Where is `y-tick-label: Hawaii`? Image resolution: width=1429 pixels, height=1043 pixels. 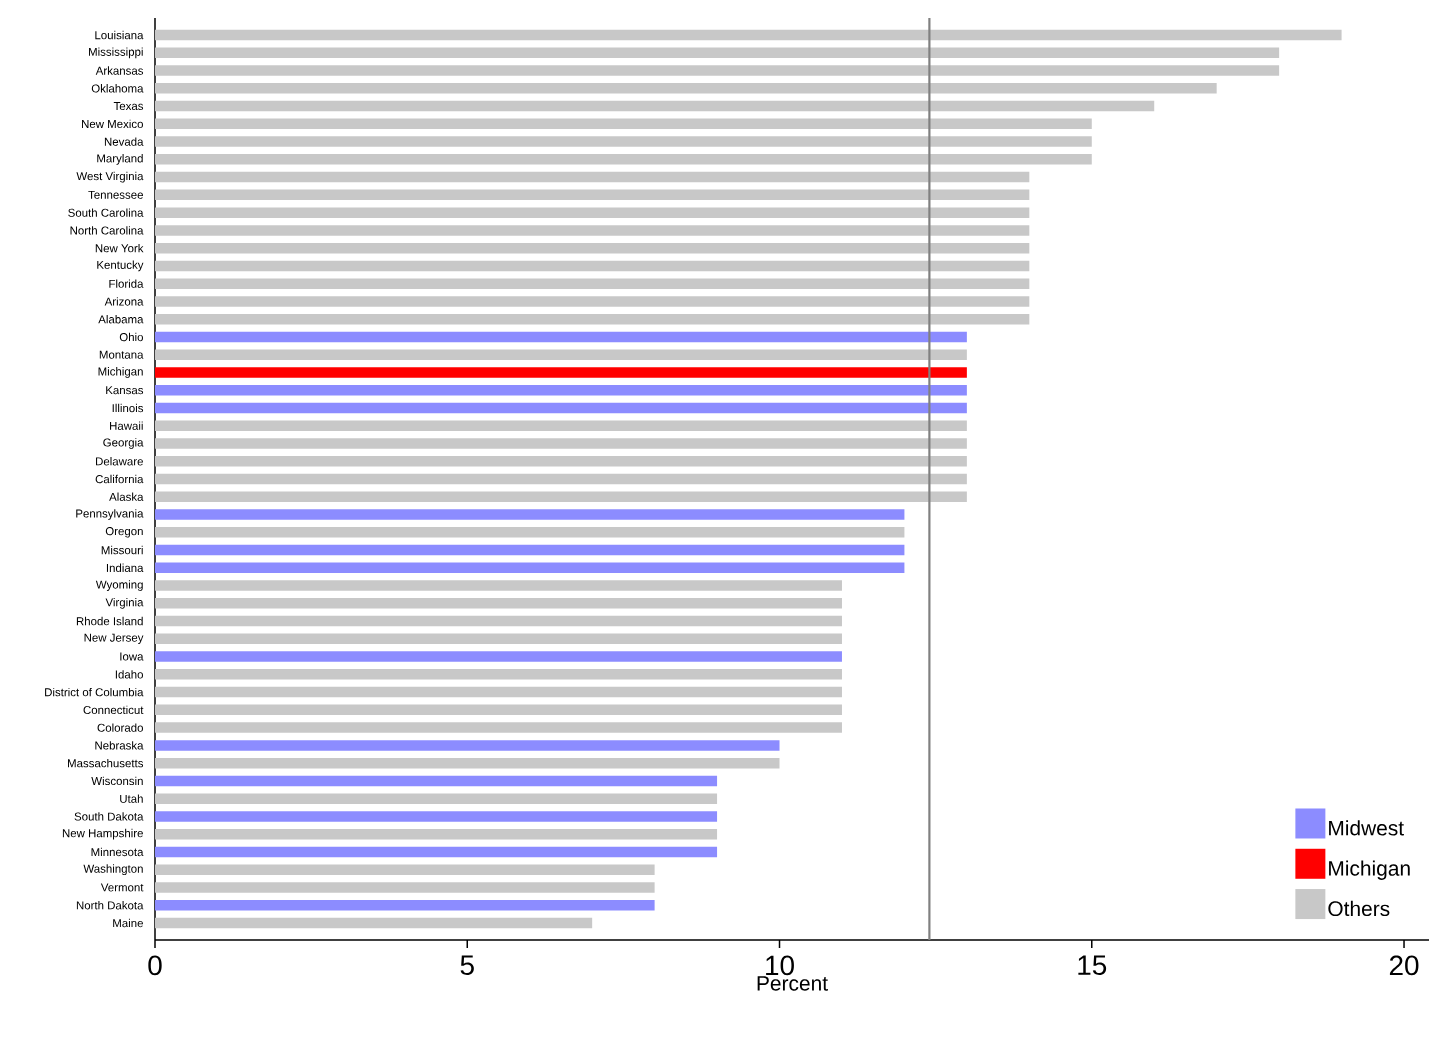
y-tick-label: Hawaii is located at coordinates (126, 425).